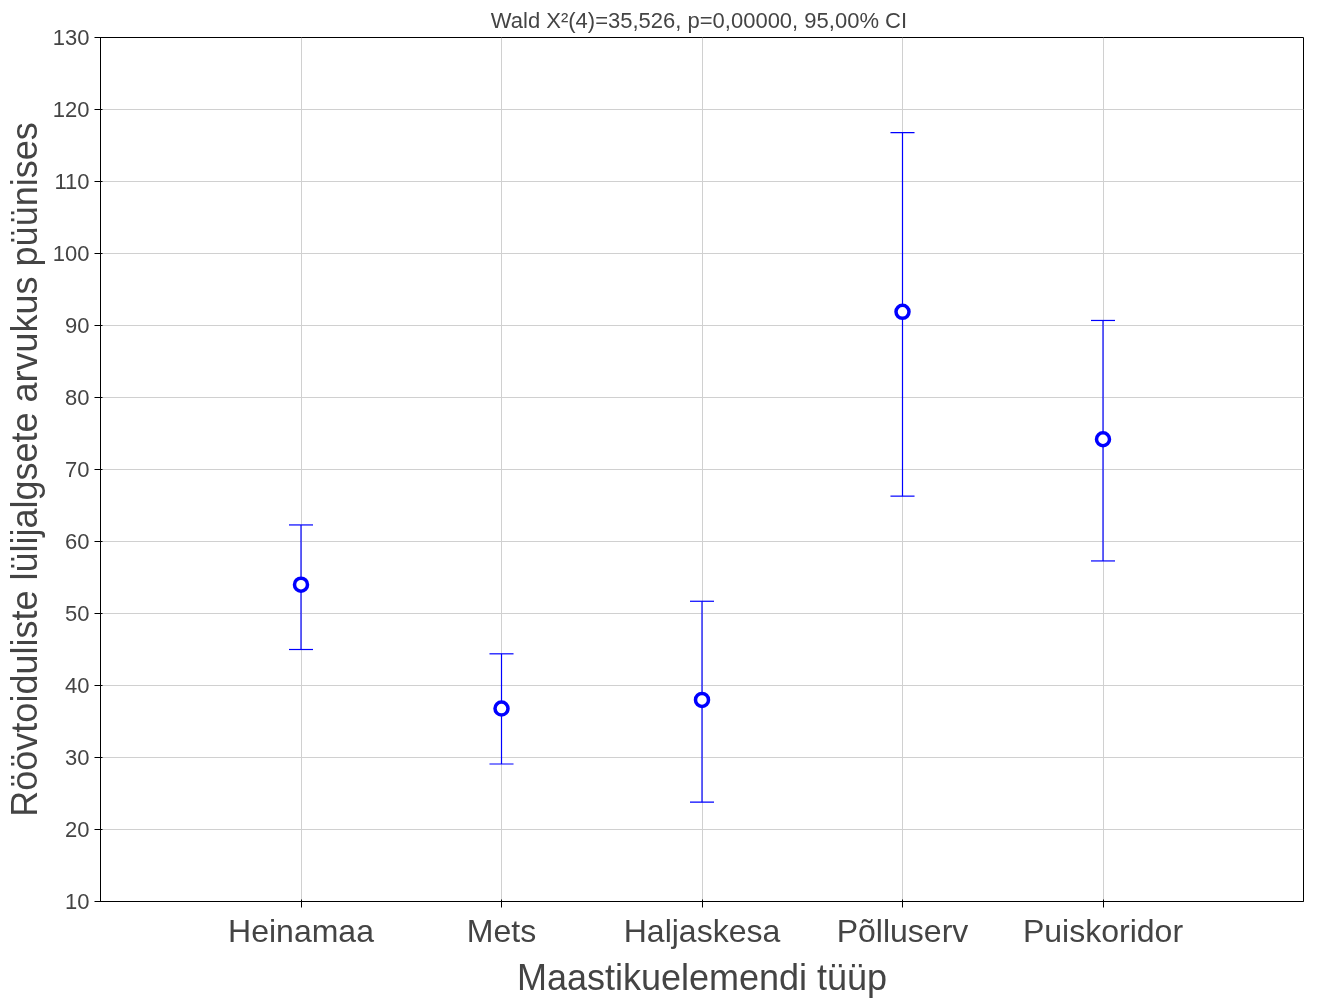  Describe the element at coordinates (699, 20) in the screenshot. I see `chart-title: Wald X²(4)=35,526, p=0,00000, 95,00% CI` at that location.